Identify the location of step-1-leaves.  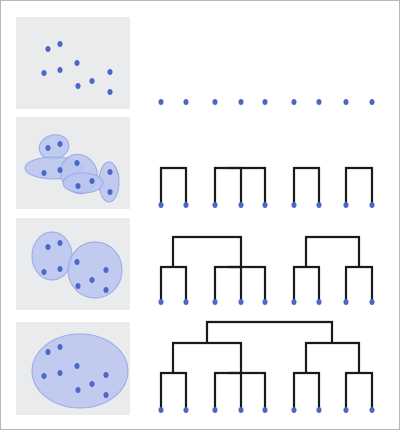
(266, 102).